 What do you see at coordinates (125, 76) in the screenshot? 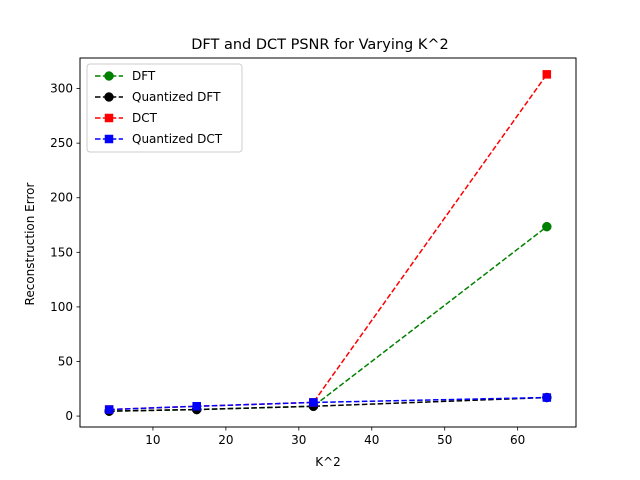
I see `legend-entry: DFT` at bounding box center [125, 76].